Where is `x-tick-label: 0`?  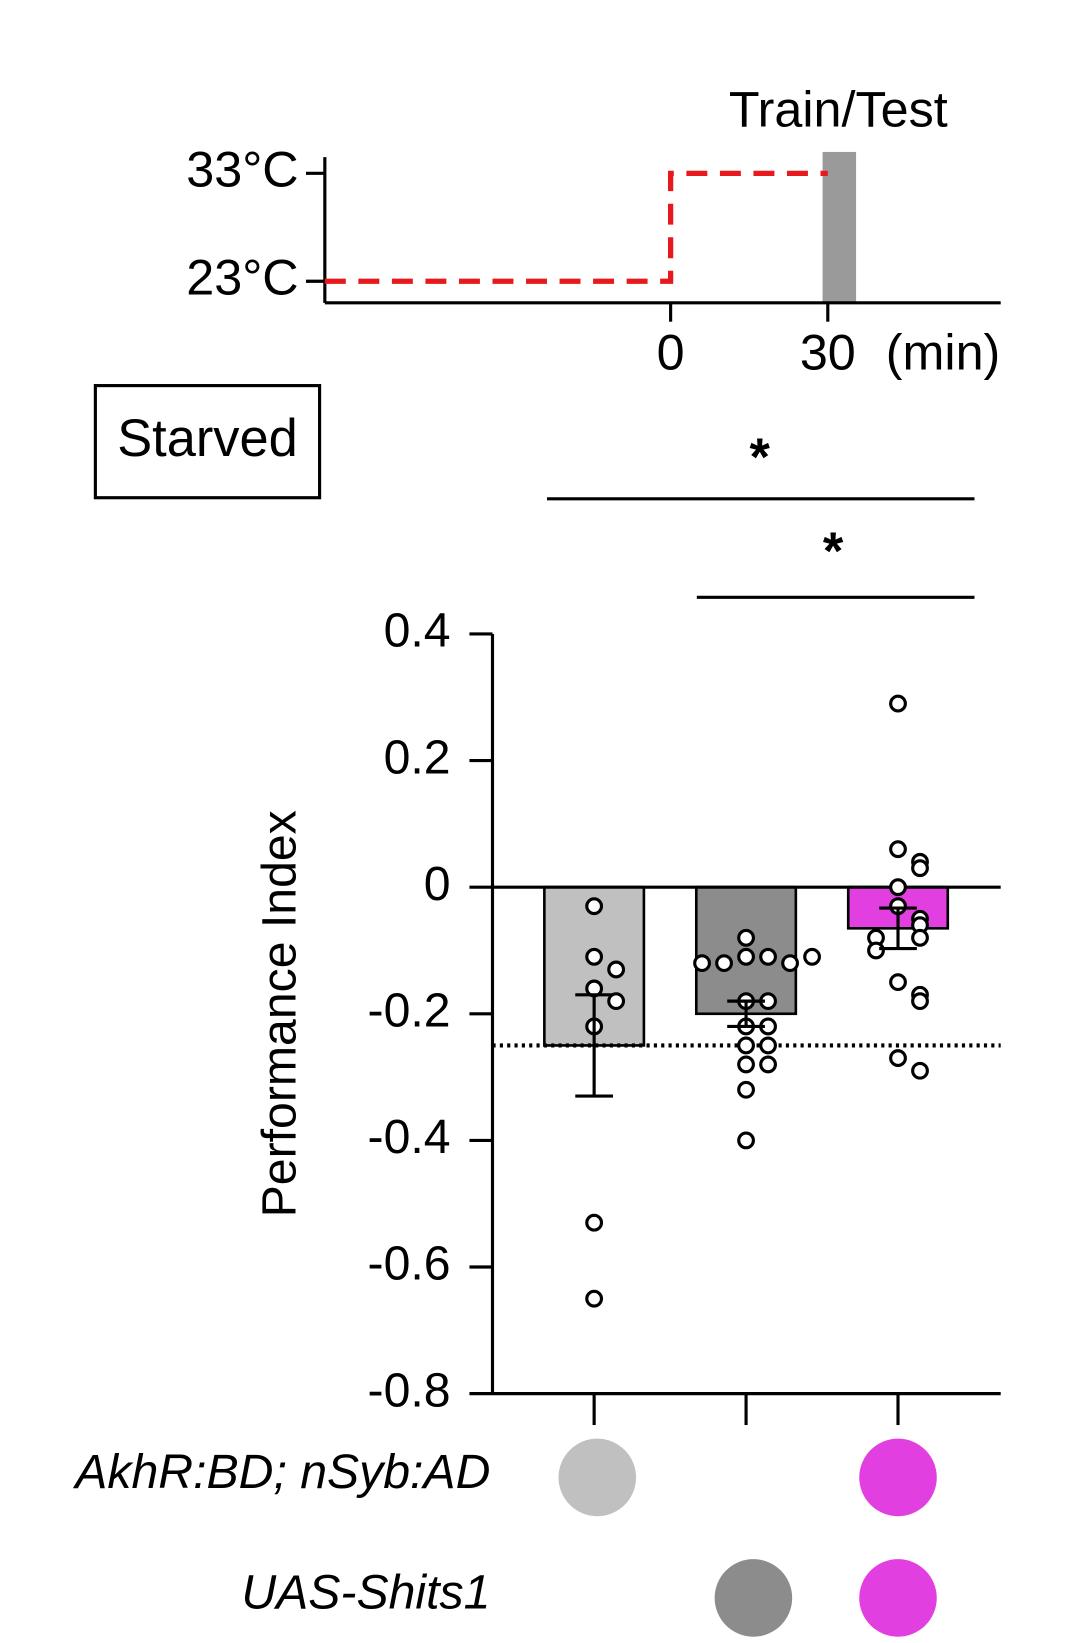 x-tick-label: 0 is located at coordinates (671, 352).